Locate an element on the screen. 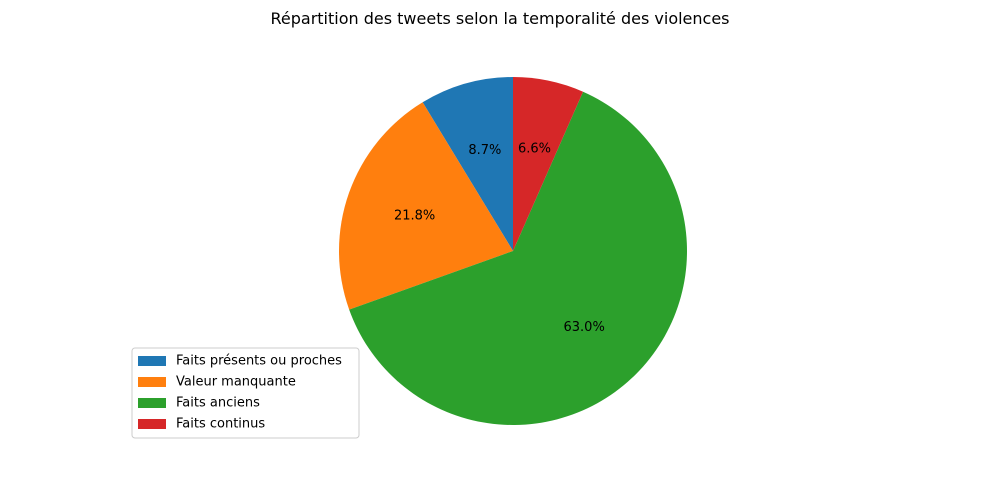 The image size is (1000, 500). slice-percentage-label: 6.6% is located at coordinates (534, 148).